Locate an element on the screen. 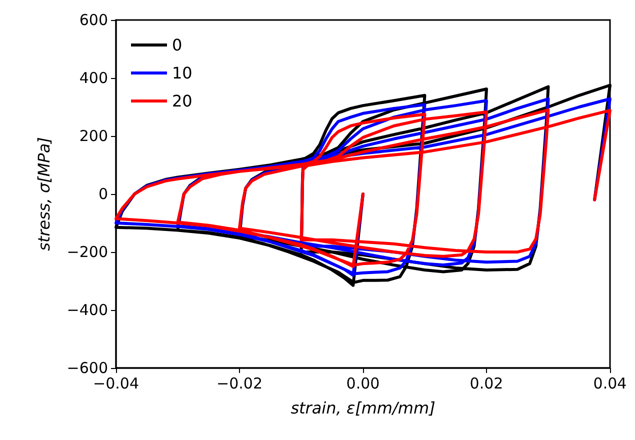 This screenshot has height=440, width=635. x-tick-label: 0.02 is located at coordinates (487, 383).